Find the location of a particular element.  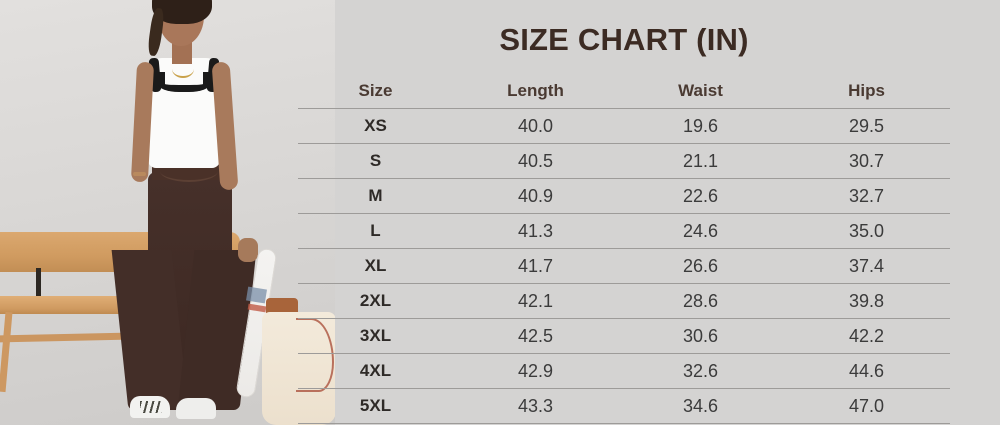

cell-hips: 37.4 is located at coordinates (866, 266).